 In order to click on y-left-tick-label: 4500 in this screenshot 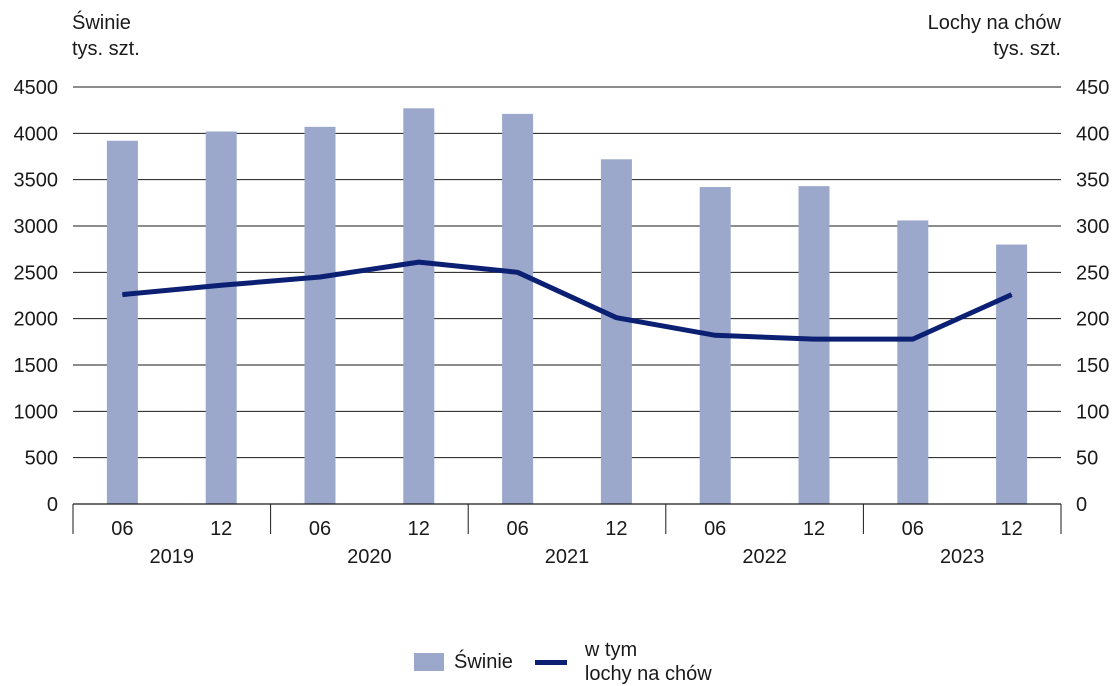, I will do `click(36, 88)`.